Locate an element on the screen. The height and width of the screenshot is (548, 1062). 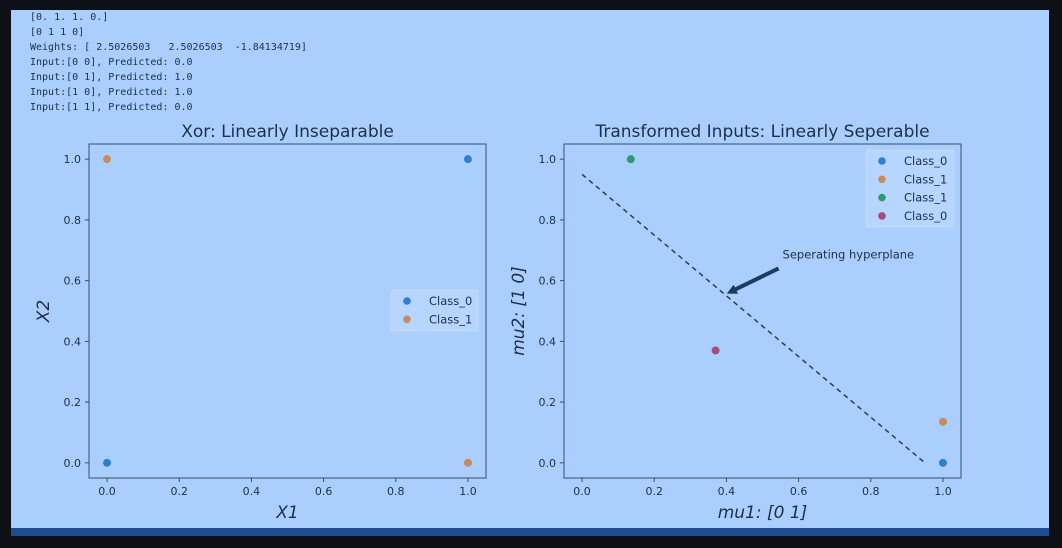
y-axis-label: X2 is located at coordinates (44, 311).